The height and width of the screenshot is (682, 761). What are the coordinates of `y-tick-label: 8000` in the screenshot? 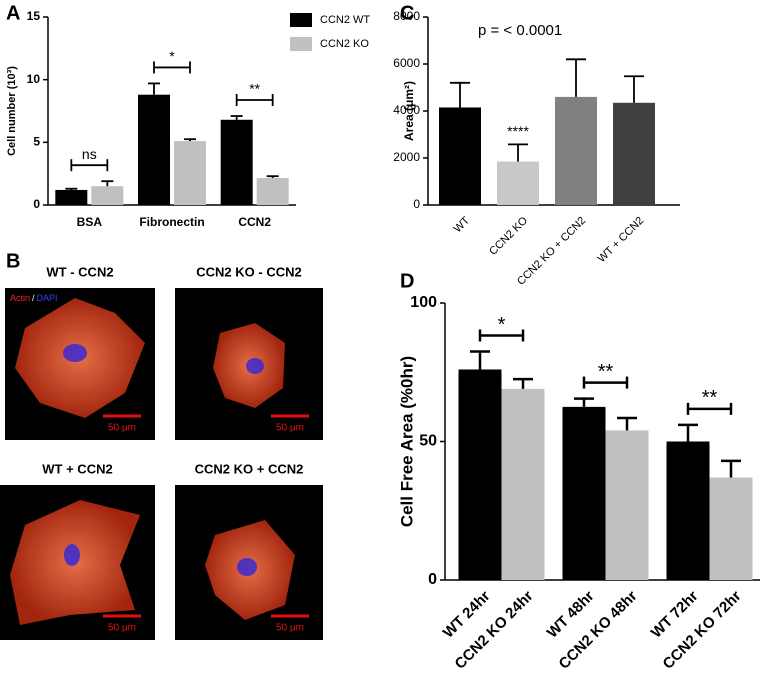 It's located at (406, 16).